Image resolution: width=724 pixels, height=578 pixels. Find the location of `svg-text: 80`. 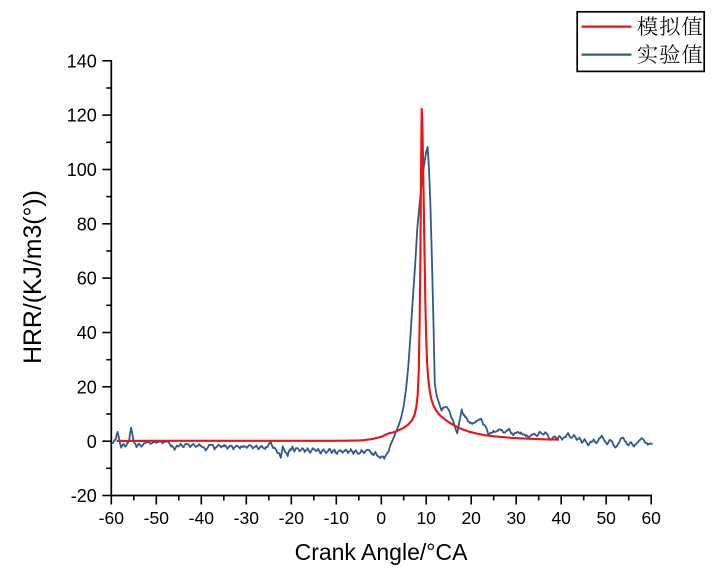

svg-text: 80 is located at coordinates (87, 224).